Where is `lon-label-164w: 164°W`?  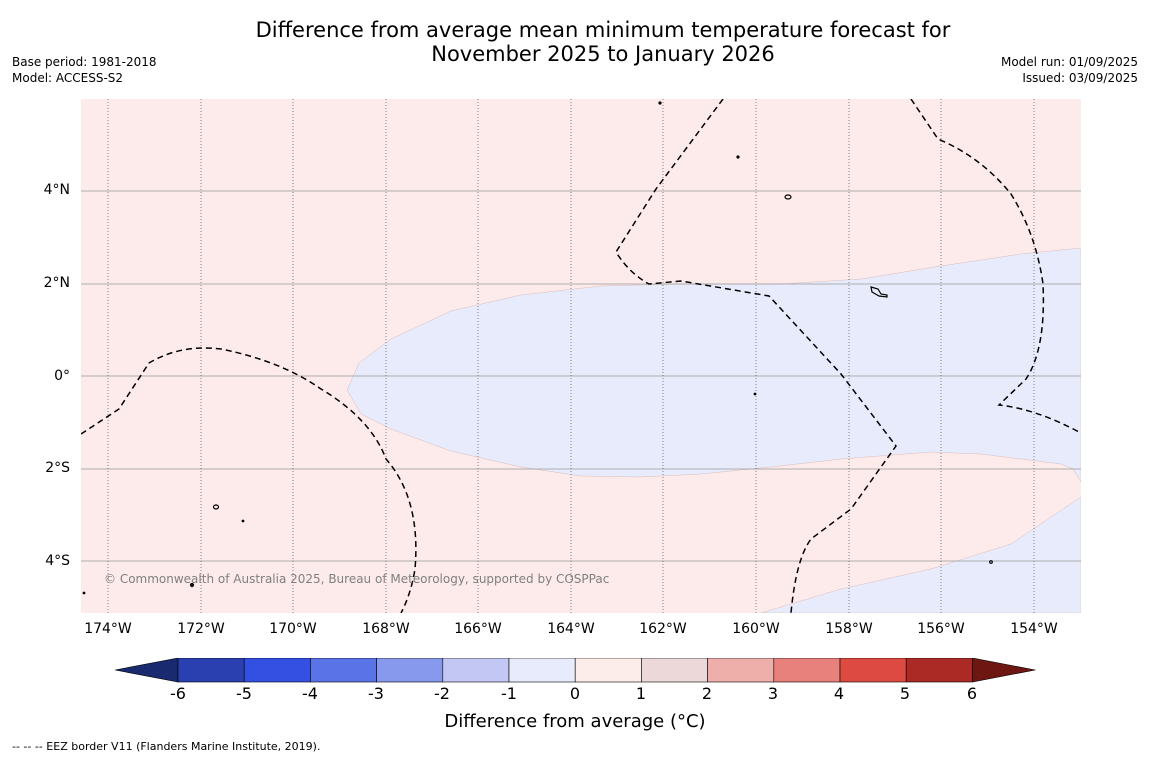
lon-label-164w: 164°W is located at coordinates (571, 629).